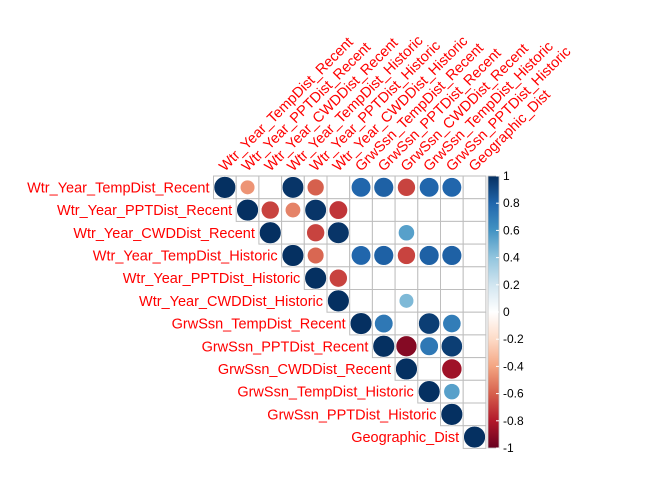  Describe the element at coordinates (164, 234) in the screenshot. I see `row-label: Wtr_Year_CWDDist_Recent` at that location.